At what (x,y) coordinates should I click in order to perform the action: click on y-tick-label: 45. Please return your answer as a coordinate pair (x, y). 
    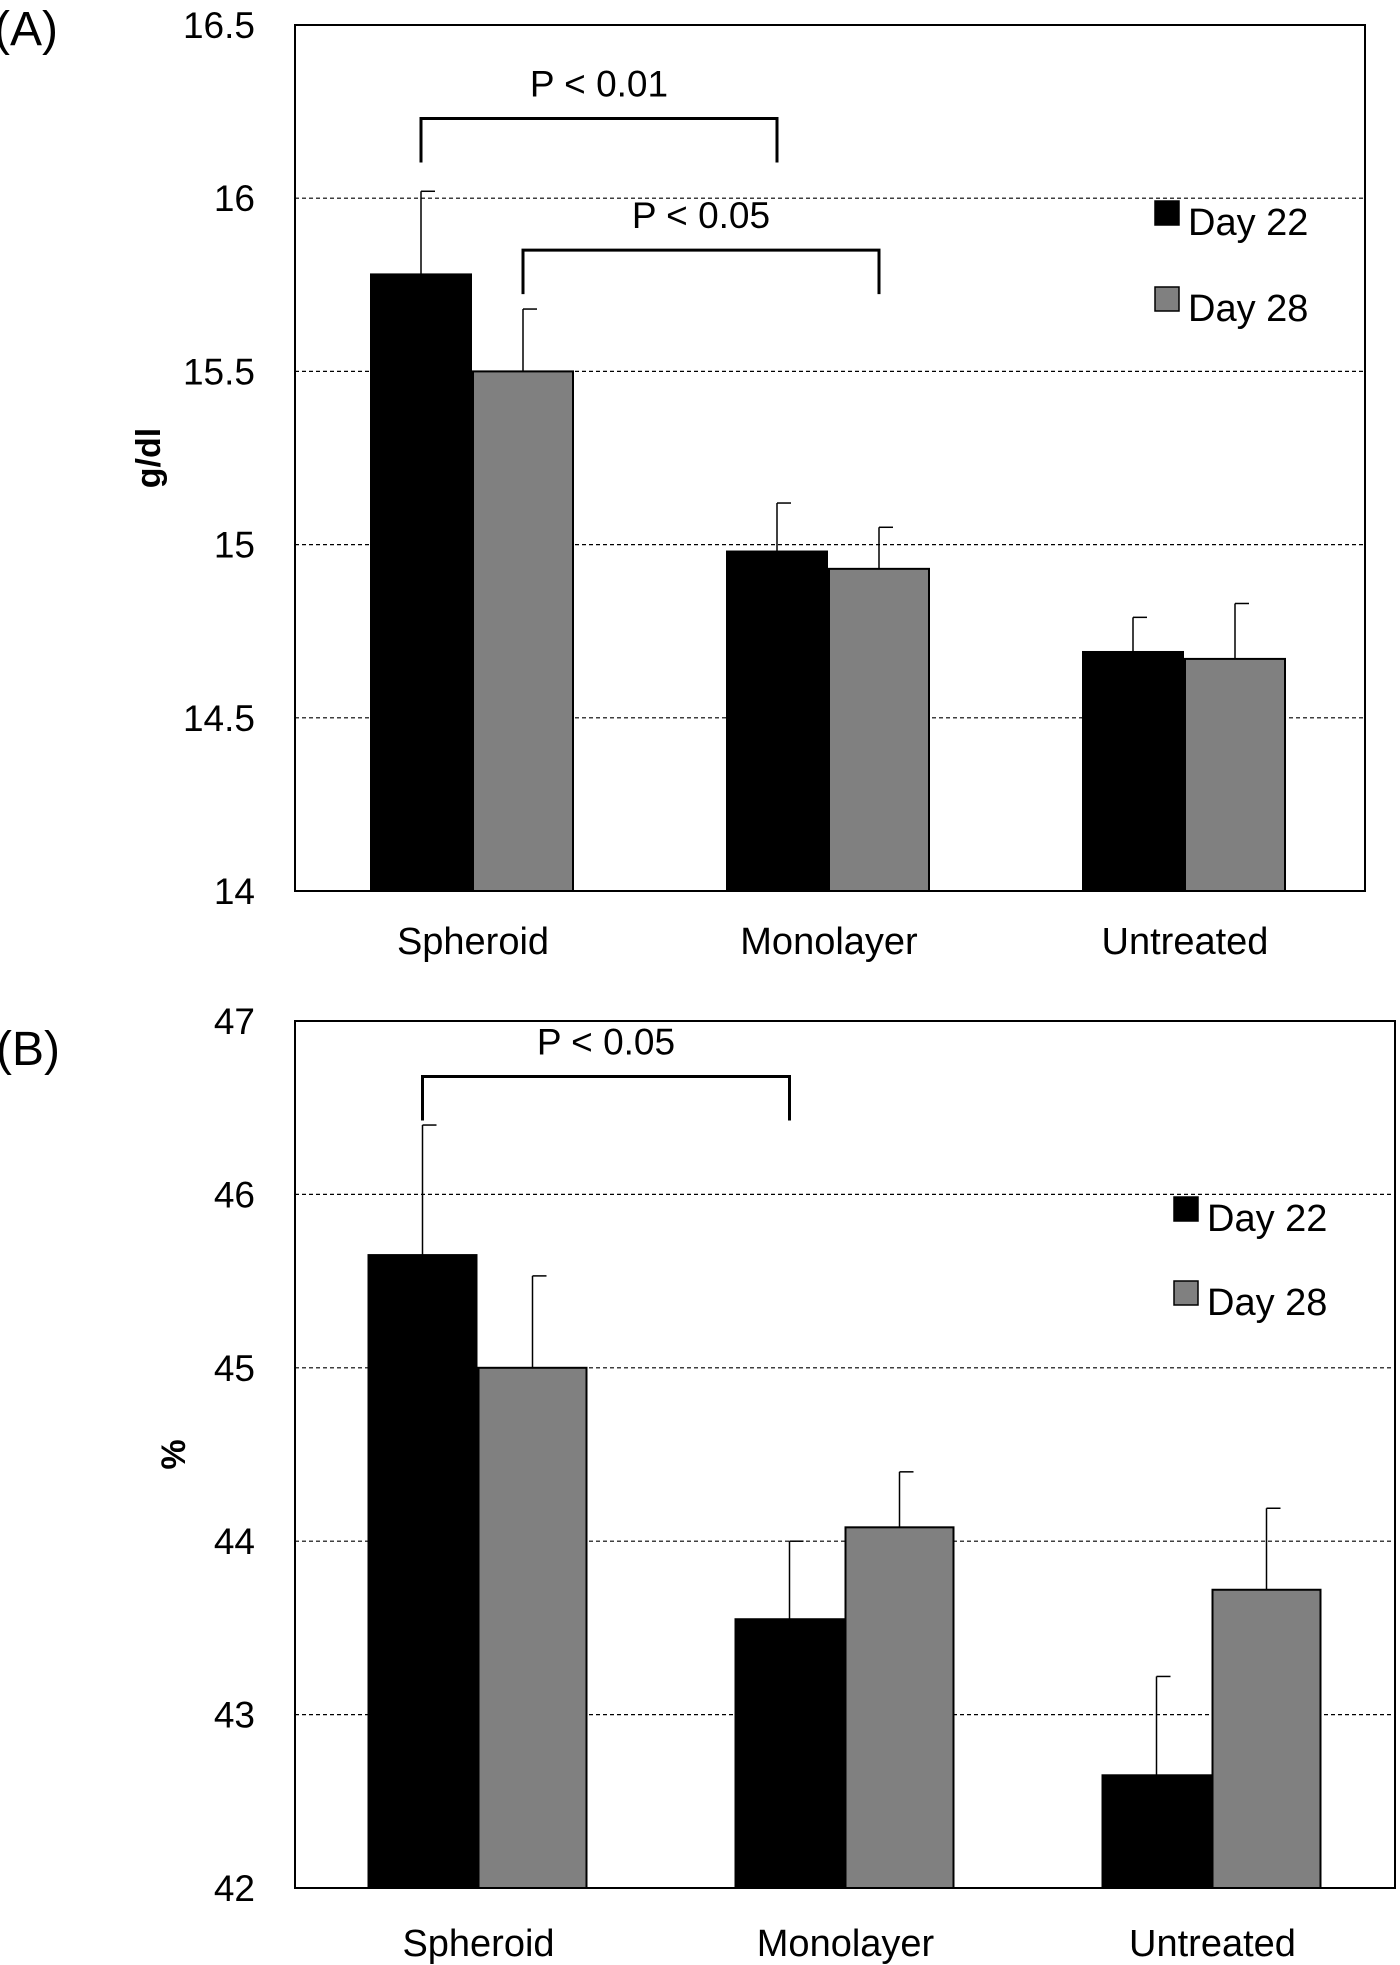
    Looking at the image, I should click on (234, 1368).